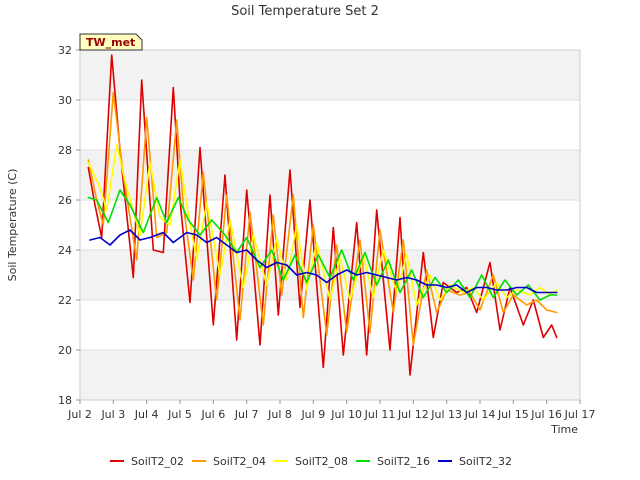  What do you see at coordinates (112, 414) in the screenshot?
I see `x-tick-label: Jul 3` at bounding box center [112, 414].